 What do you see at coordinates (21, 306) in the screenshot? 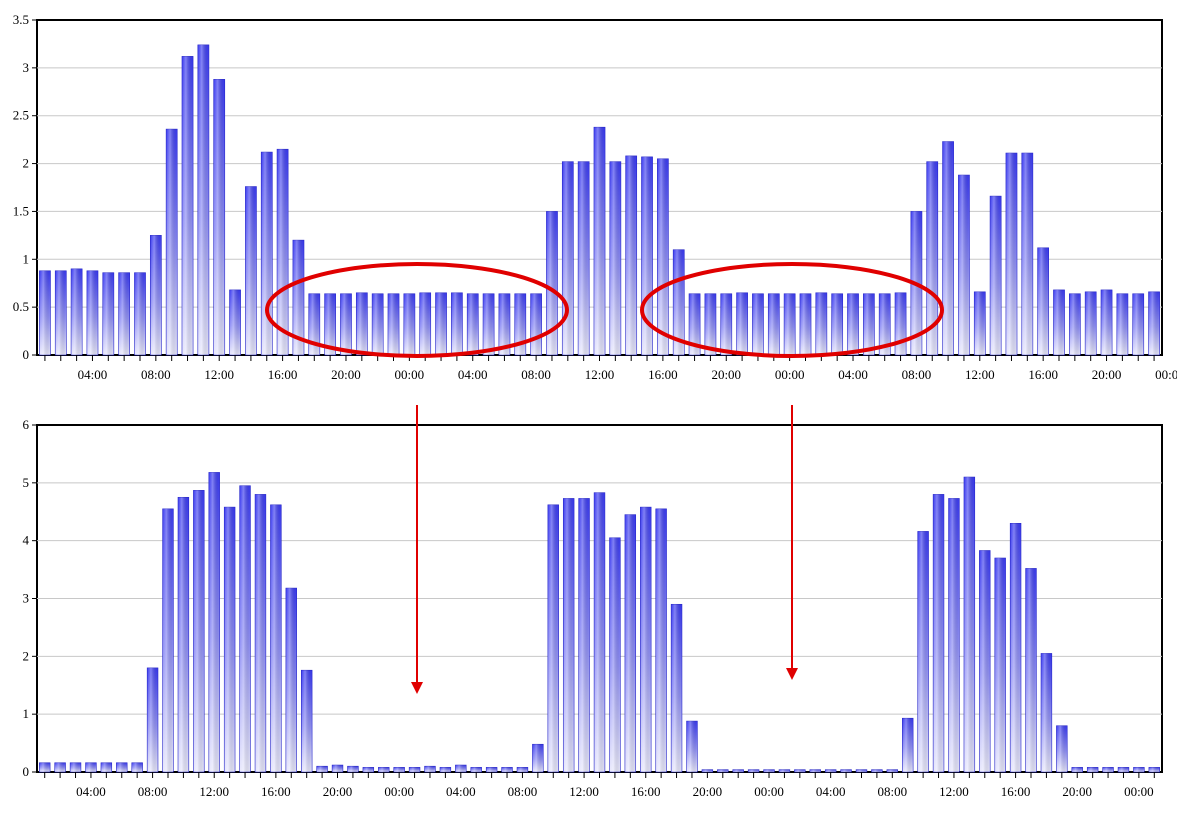
I see `y-tick-label: 0.5` at bounding box center [21, 306].